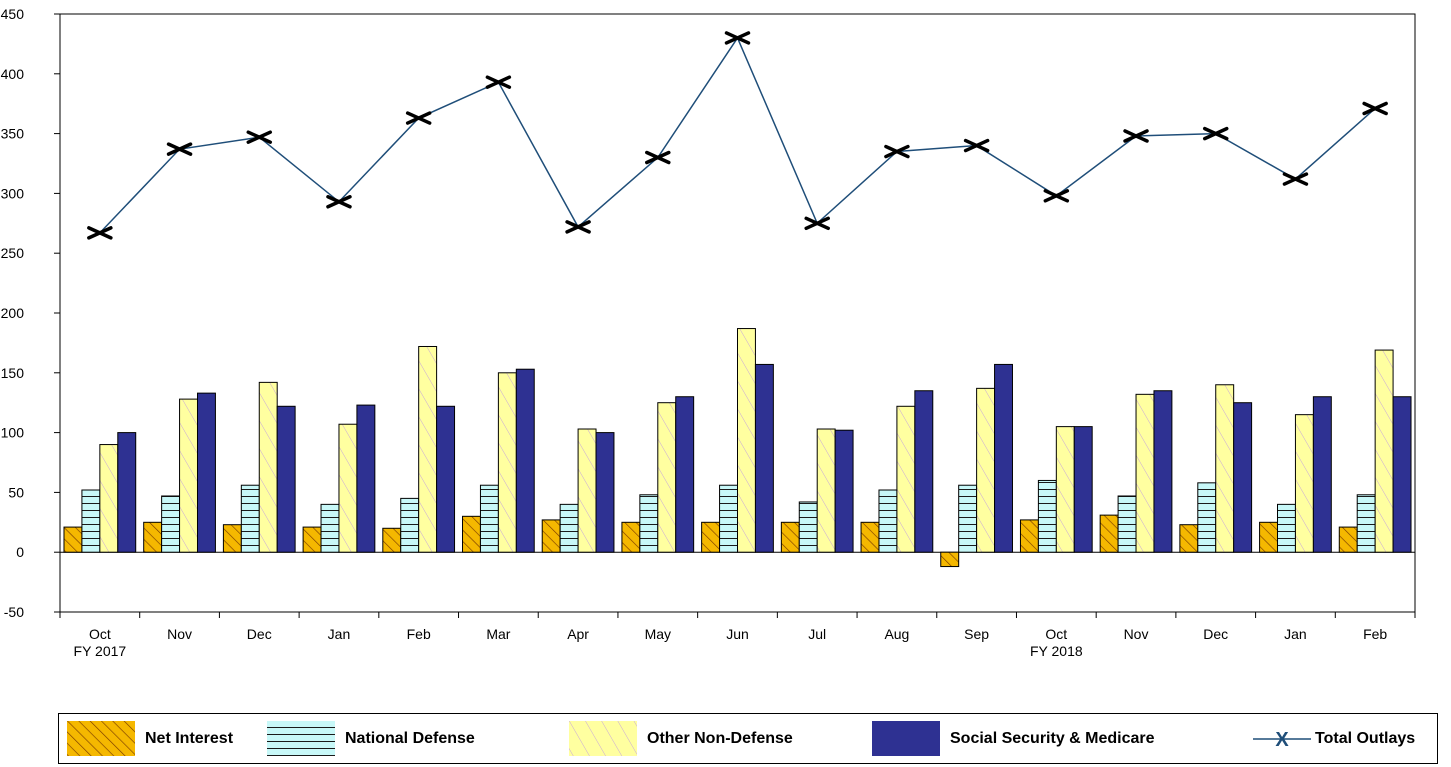 This screenshot has height=767, width=1451. Describe the element at coordinates (1136, 634) in the screenshot. I see `x-tick-label-13: Nov` at that location.